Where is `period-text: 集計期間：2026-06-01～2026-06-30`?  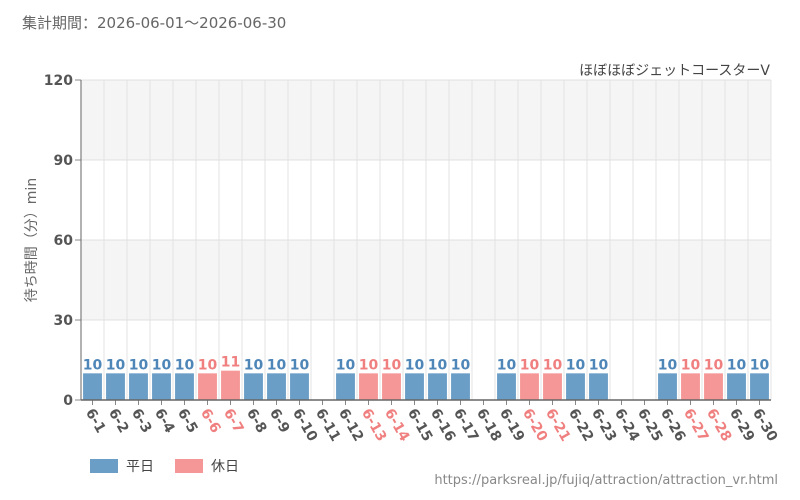
period-text: 集計期間：2026-06-01～2026-06-30 is located at coordinates (154, 23).